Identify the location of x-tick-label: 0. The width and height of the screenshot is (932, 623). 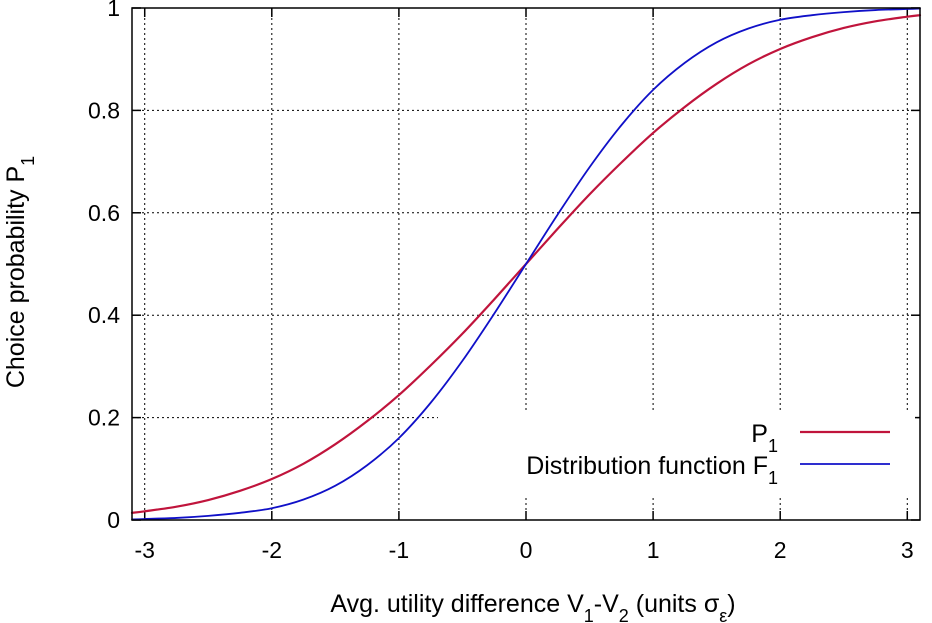
(526, 550).